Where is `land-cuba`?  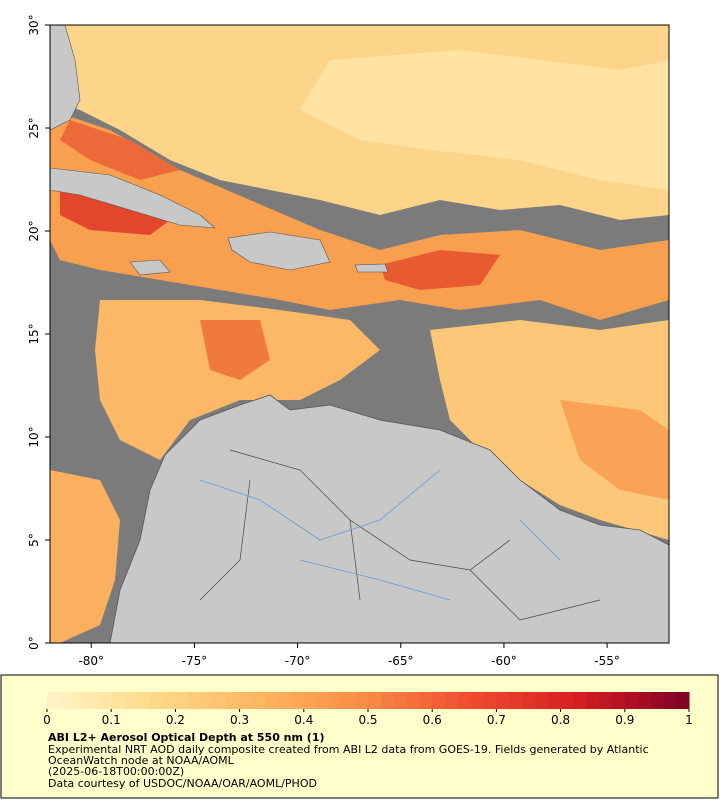
land-cuba is located at coordinates (133, 198).